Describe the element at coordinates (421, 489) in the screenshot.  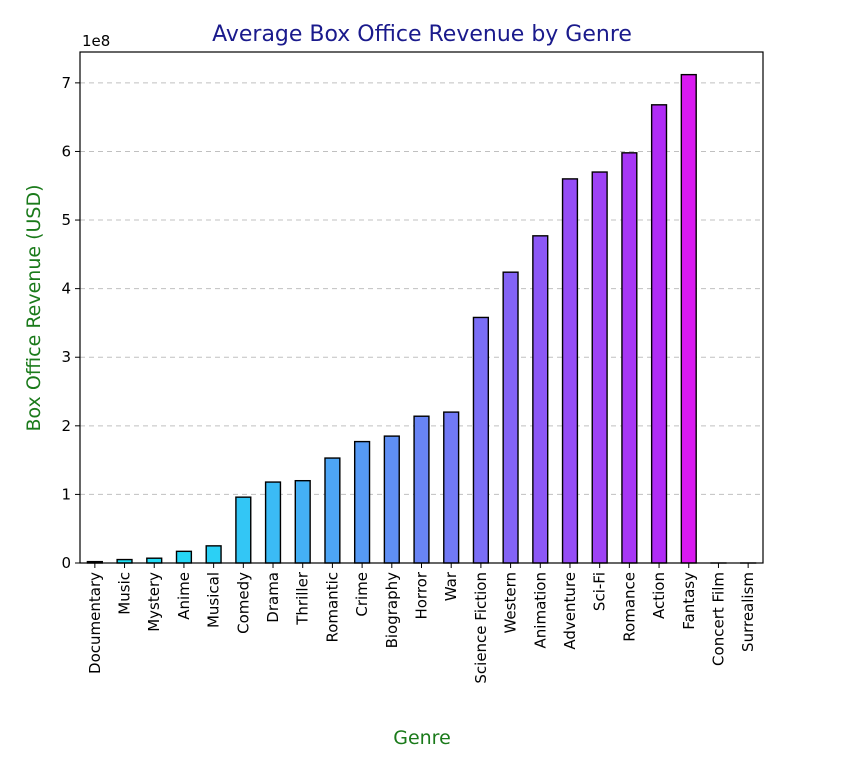
I see `bar-horror` at that location.